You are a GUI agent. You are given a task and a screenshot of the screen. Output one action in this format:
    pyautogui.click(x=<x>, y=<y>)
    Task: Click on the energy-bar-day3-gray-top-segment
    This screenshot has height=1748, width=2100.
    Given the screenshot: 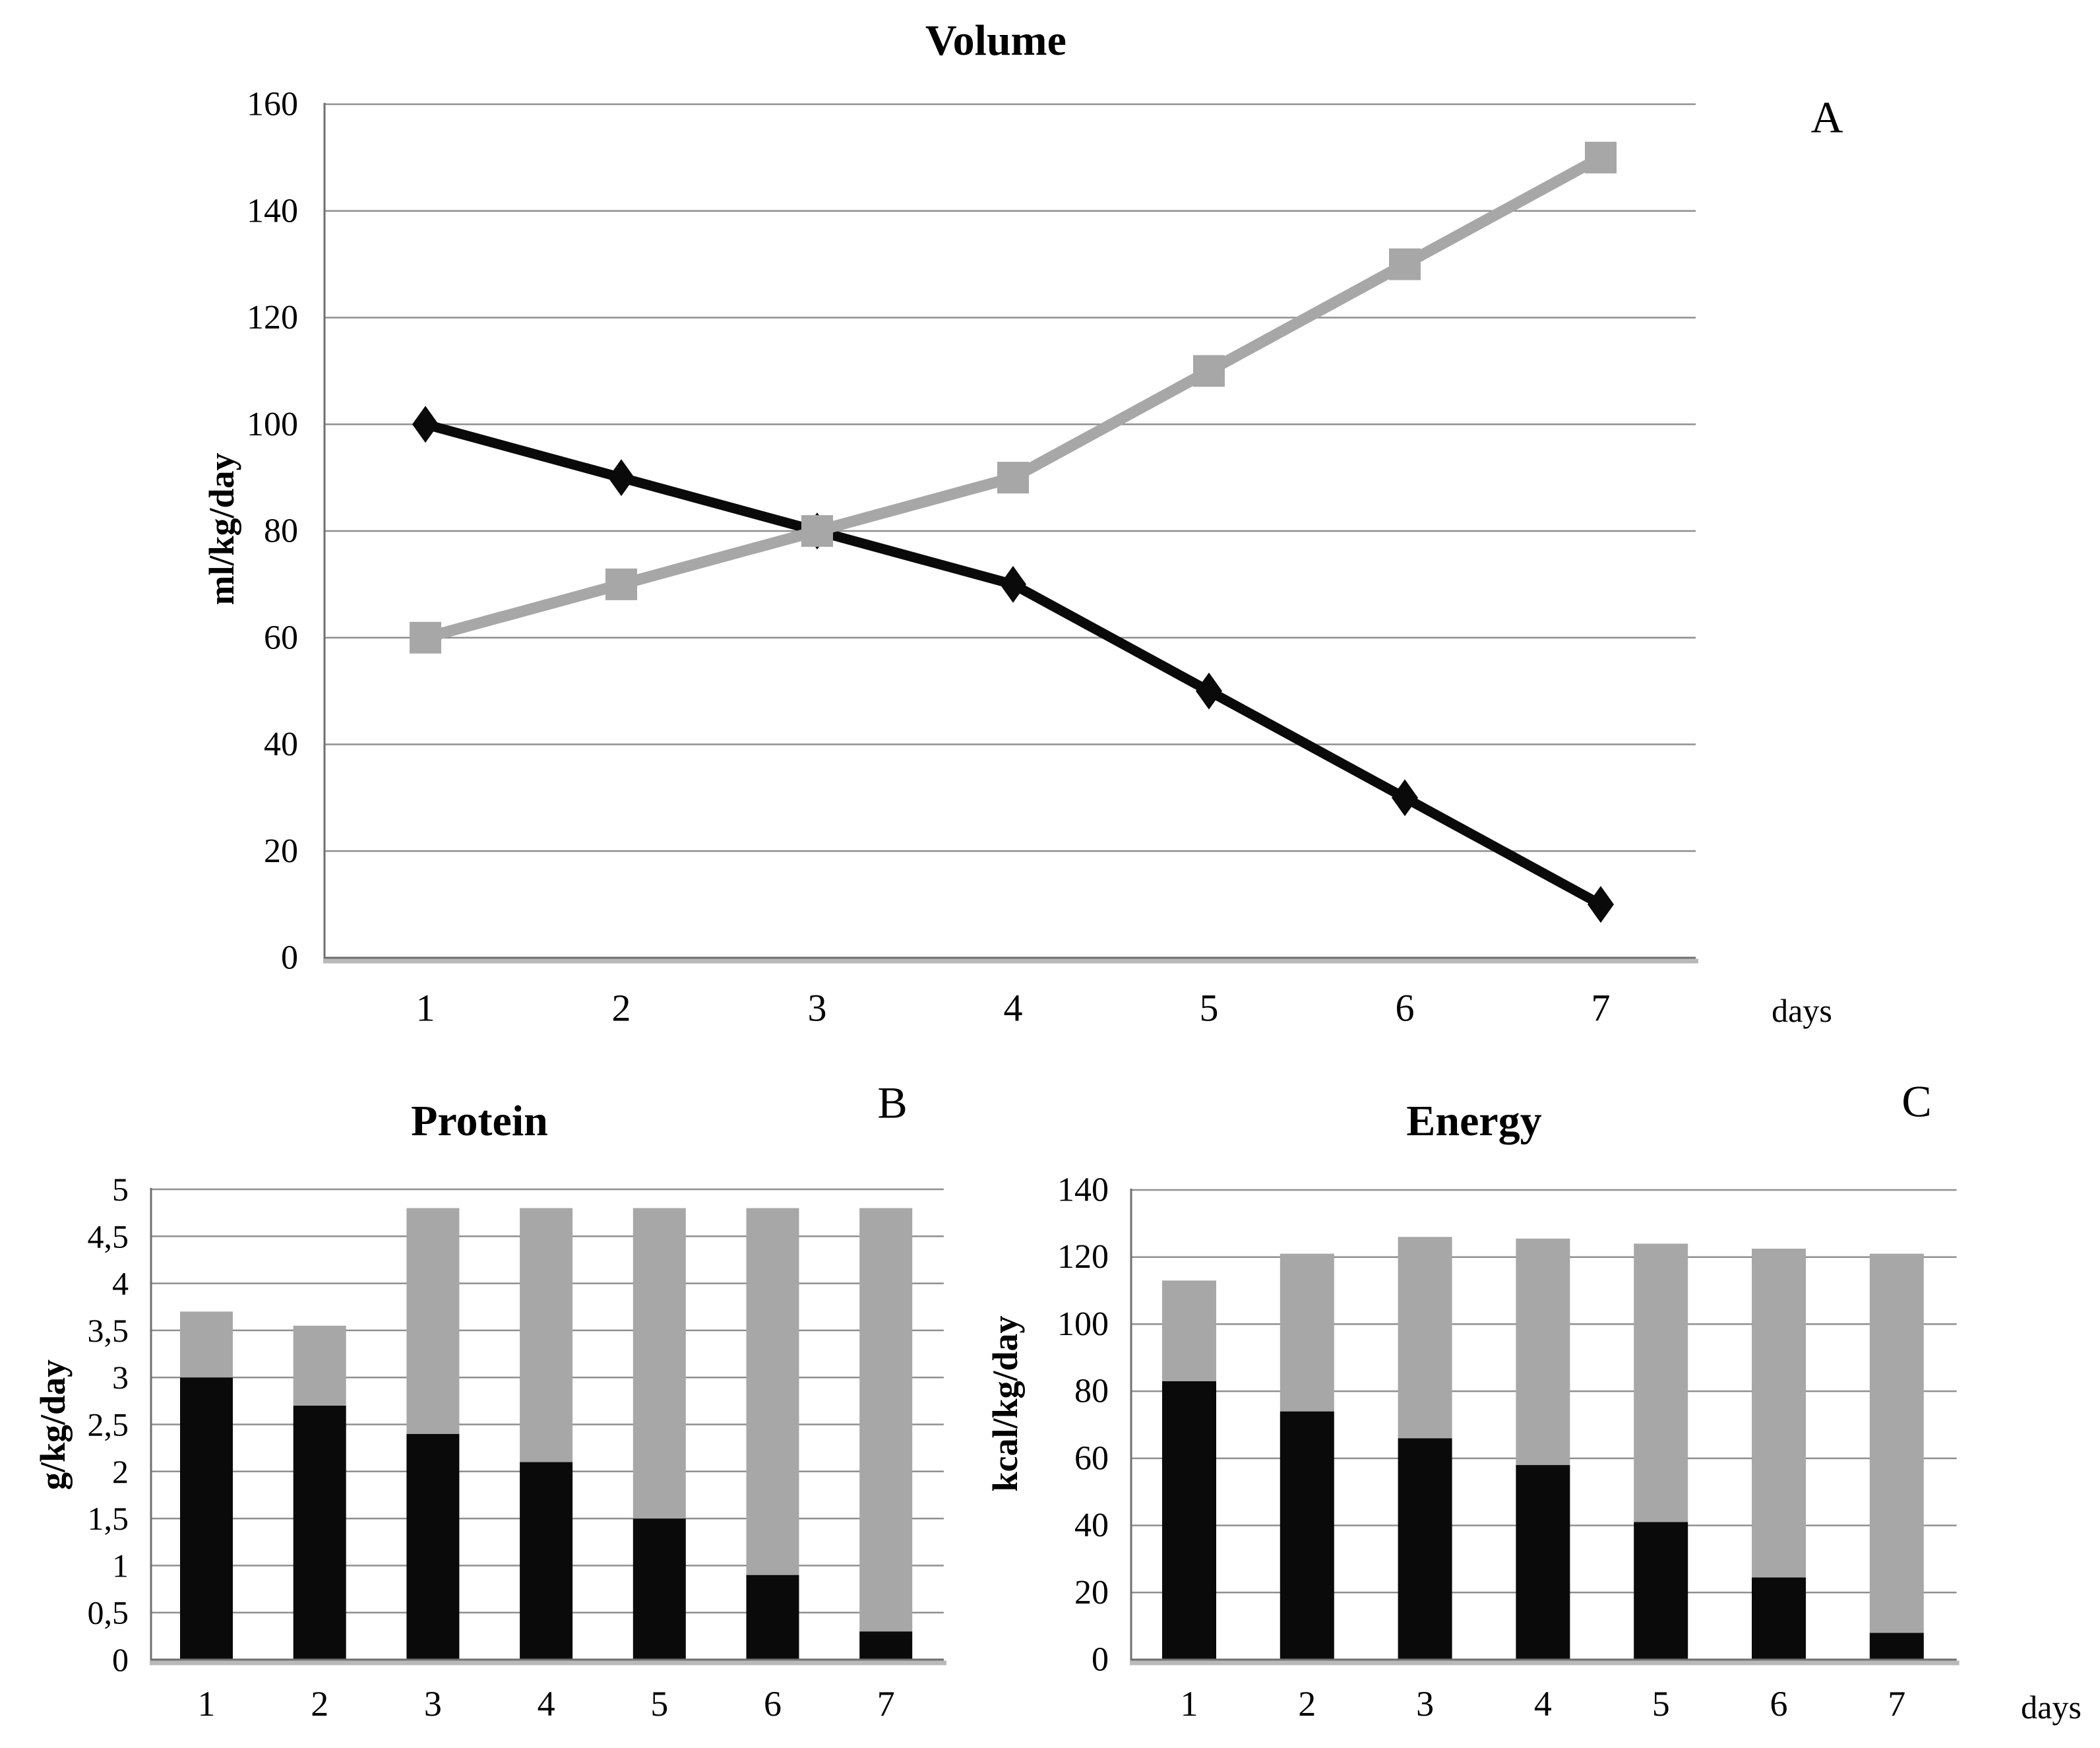 What is the action you would take?
    pyautogui.click(x=1425, y=1338)
    